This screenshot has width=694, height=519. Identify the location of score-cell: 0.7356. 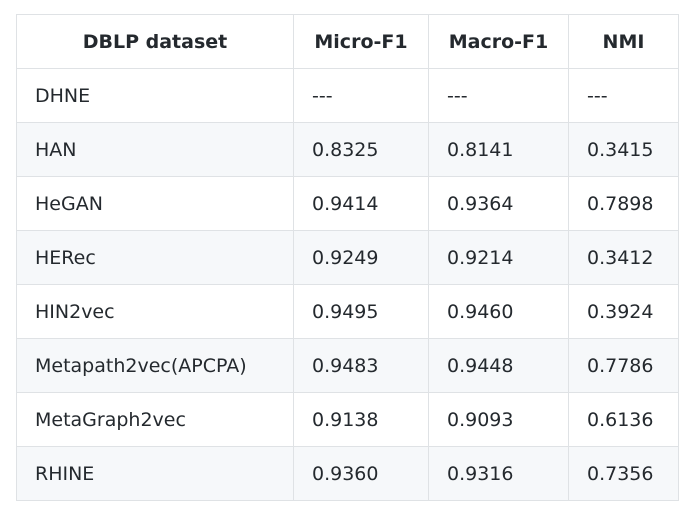
(623, 473).